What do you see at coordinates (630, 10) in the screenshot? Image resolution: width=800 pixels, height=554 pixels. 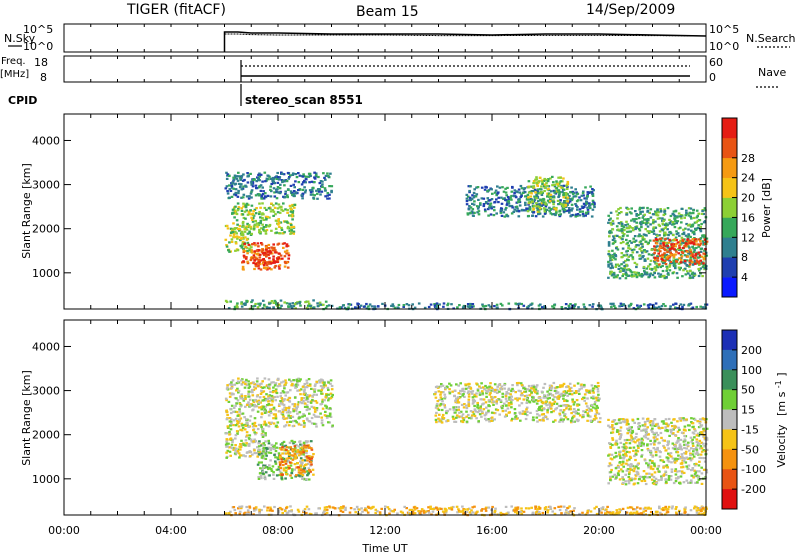 I see `date-label: 14/Sep/2009` at bounding box center [630, 10].